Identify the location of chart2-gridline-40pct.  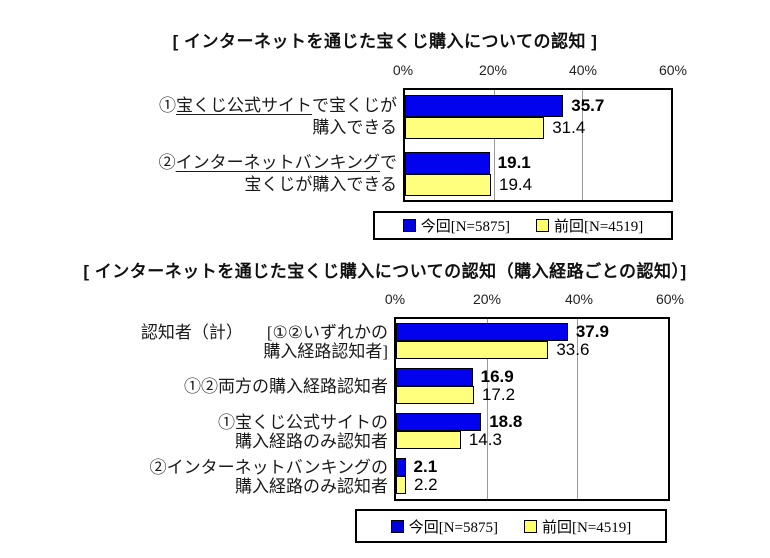
(578, 409).